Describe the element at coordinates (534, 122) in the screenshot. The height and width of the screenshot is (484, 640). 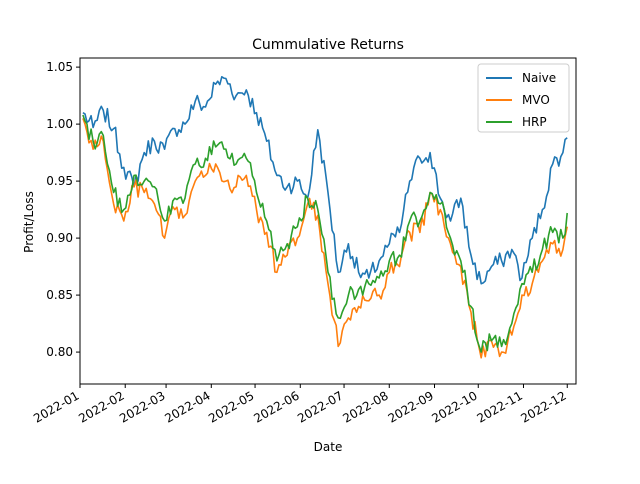
I see `legend-label: HRP` at that location.